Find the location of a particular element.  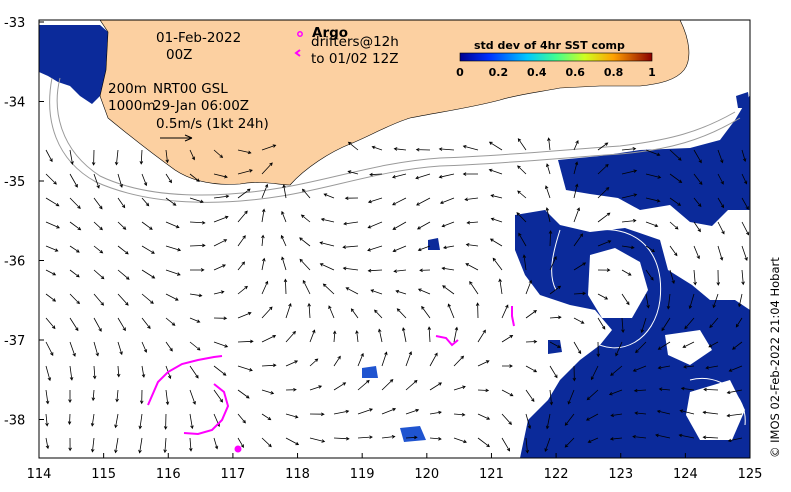

y-axis: -33 -34 -35 -36 -37 -38 is located at coordinates (24, 222).